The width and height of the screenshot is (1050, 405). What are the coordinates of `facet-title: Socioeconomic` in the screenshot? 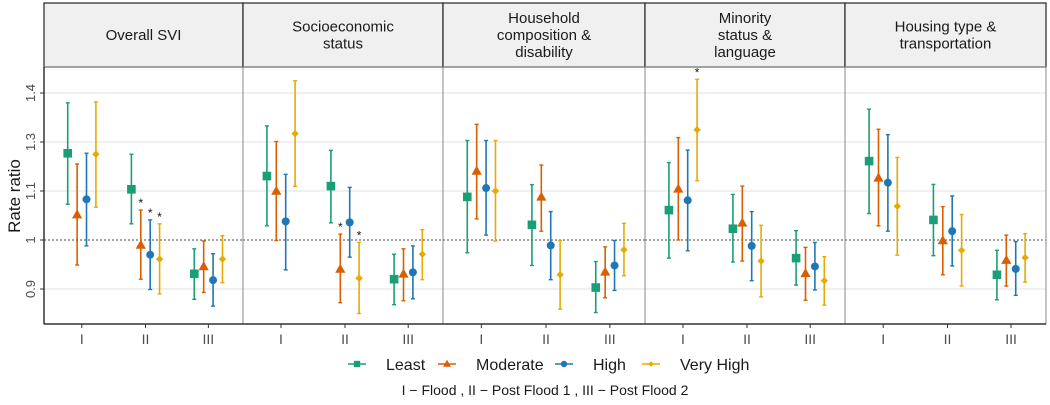 It's located at (343, 27).